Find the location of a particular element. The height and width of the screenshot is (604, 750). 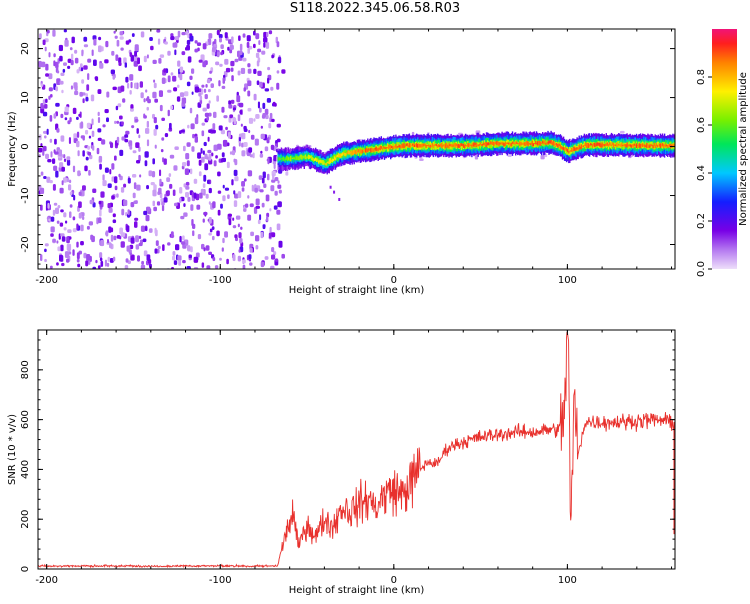

y-tick-label-top: 10 is located at coordinates (25, 97).